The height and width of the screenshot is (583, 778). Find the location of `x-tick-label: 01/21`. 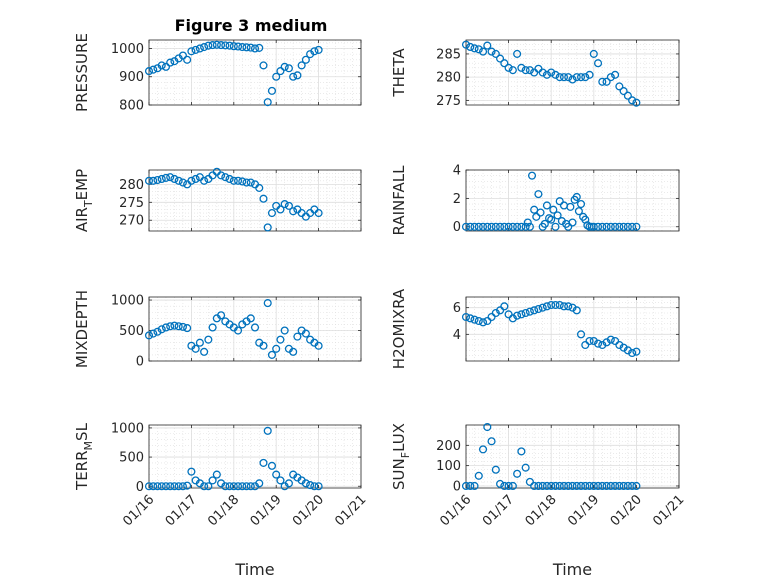

x-tick-label: 01/21 is located at coordinates (350, 510).